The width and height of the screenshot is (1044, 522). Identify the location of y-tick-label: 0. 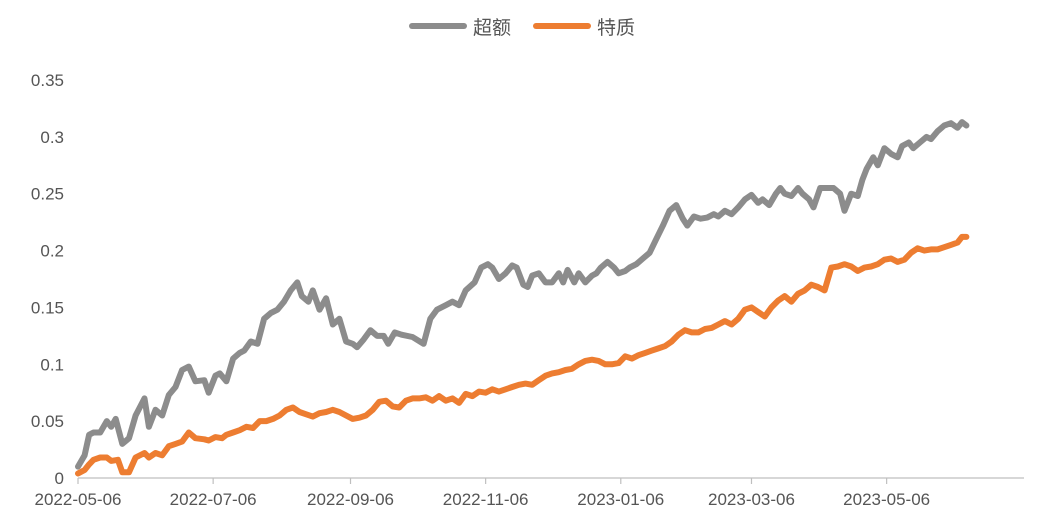
(59, 478).